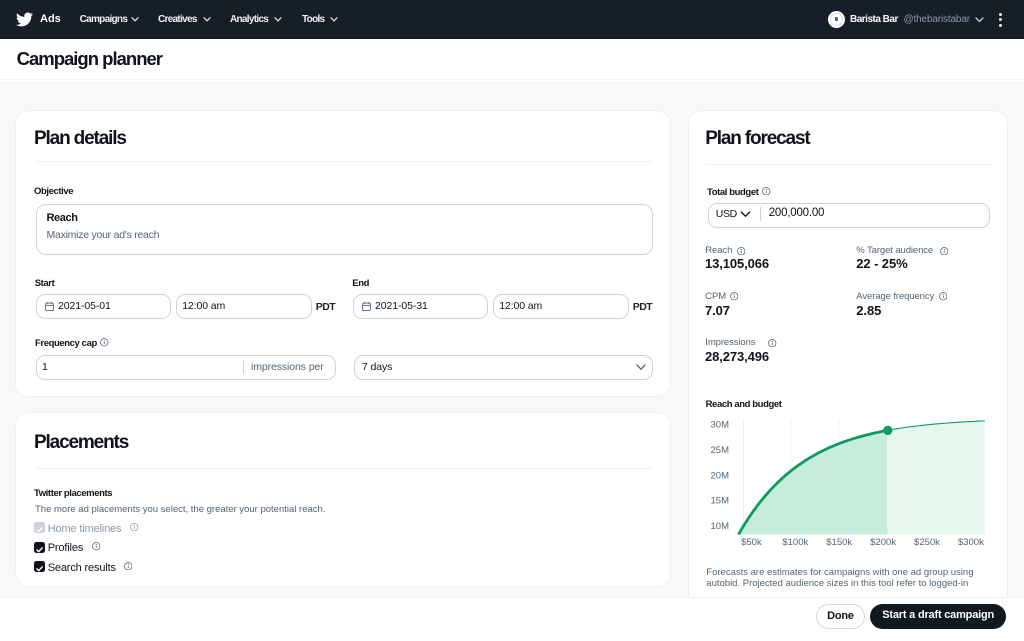 The height and width of the screenshot is (641, 1024). Describe the element at coordinates (720, 475) in the screenshot. I see `svg-text: 20M` at that location.